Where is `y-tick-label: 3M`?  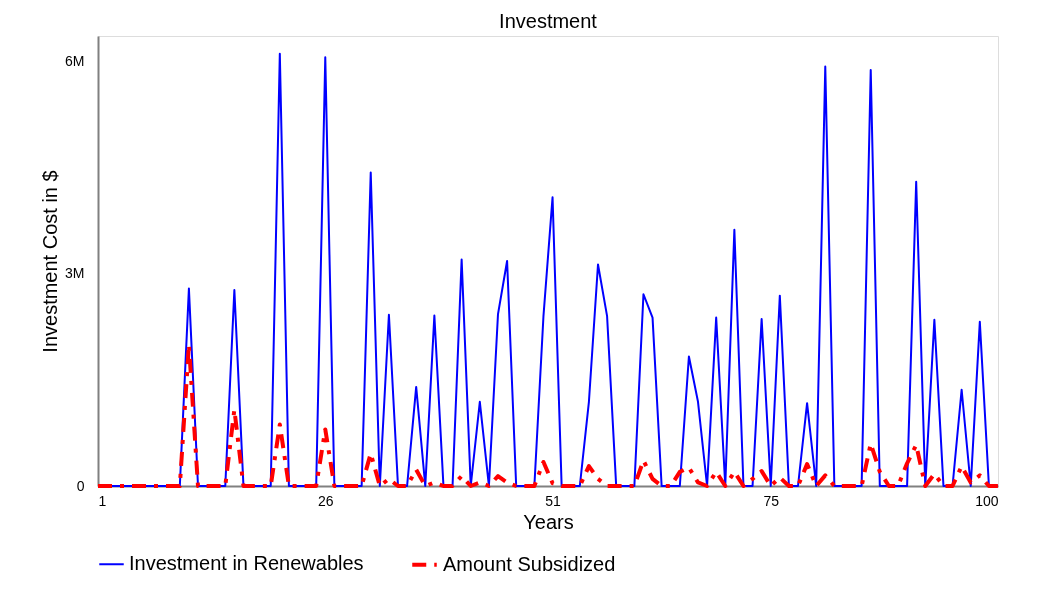
y-tick-label: 3M is located at coordinates (75, 273).